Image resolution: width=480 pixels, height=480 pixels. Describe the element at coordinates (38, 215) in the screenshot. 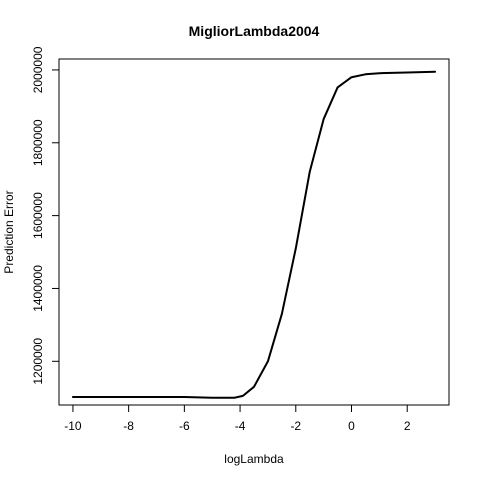

I see `y-tick-label: 1600000` at that location.